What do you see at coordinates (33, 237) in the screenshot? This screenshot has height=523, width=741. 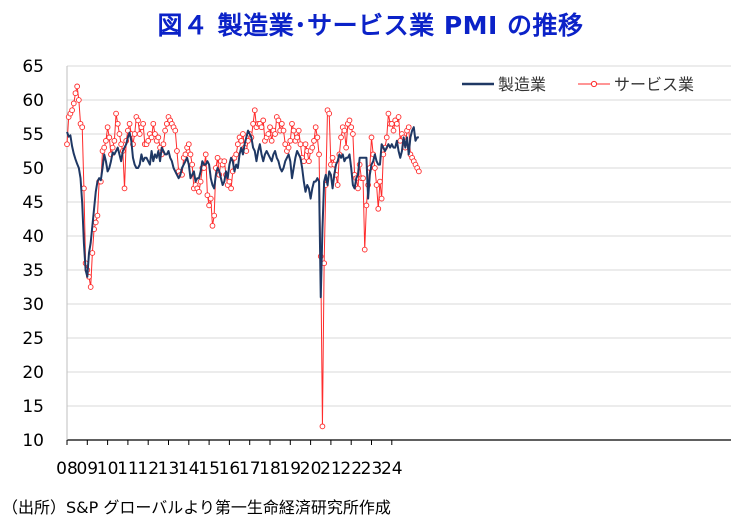 I see `y-tick-label: 40` at bounding box center [33, 237].